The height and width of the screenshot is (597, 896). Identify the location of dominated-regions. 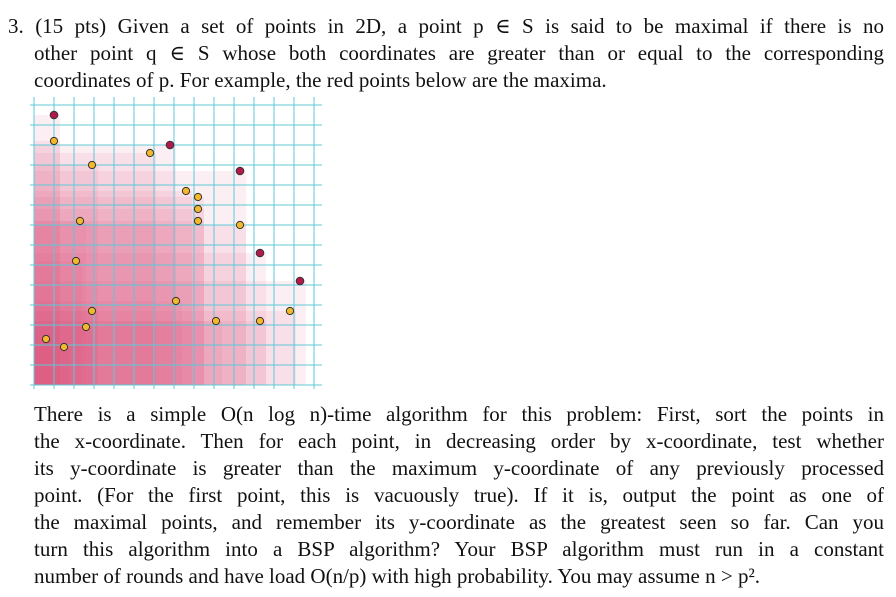
(170, 250).